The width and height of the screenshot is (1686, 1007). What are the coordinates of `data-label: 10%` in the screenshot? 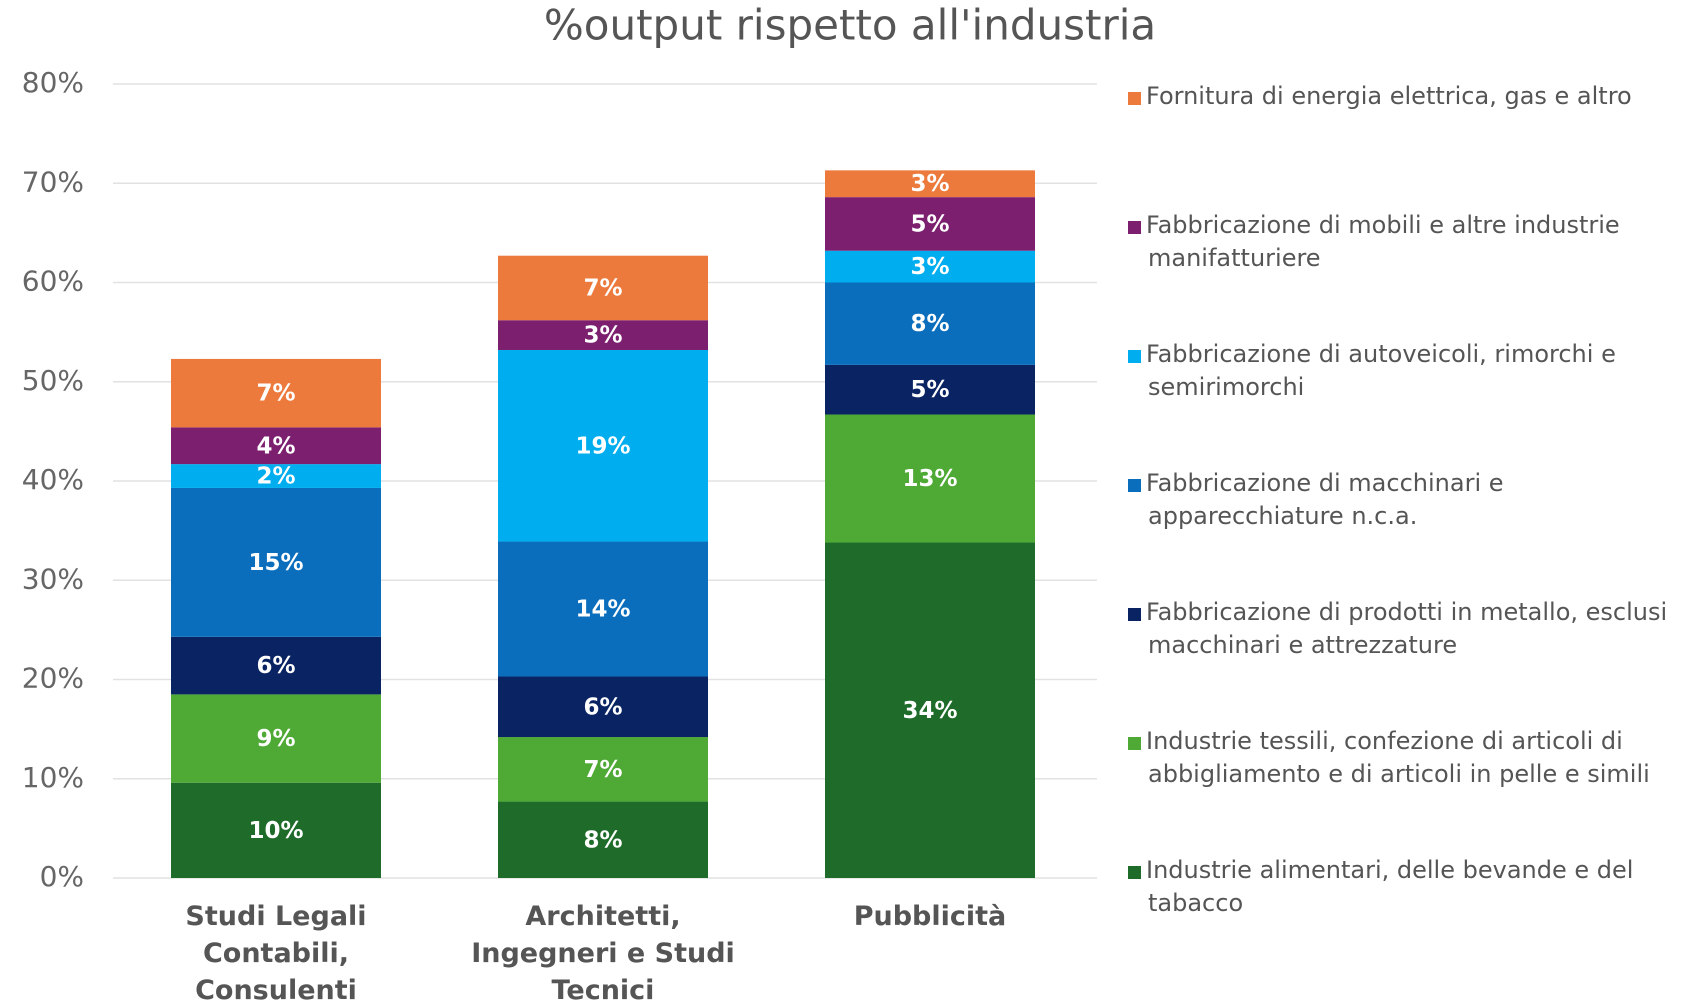 It's located at (275, 831).